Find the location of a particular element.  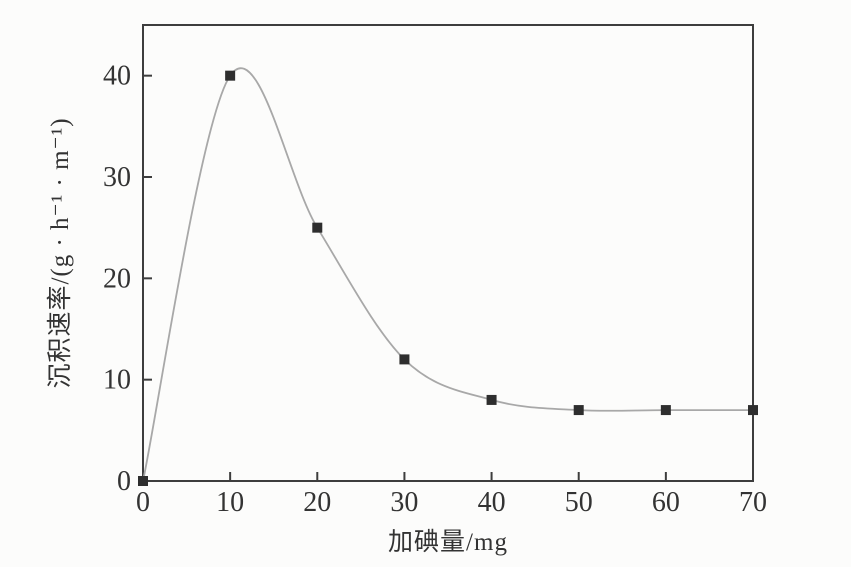

y-tick-label: 20 is located at coordinates (117, 278).